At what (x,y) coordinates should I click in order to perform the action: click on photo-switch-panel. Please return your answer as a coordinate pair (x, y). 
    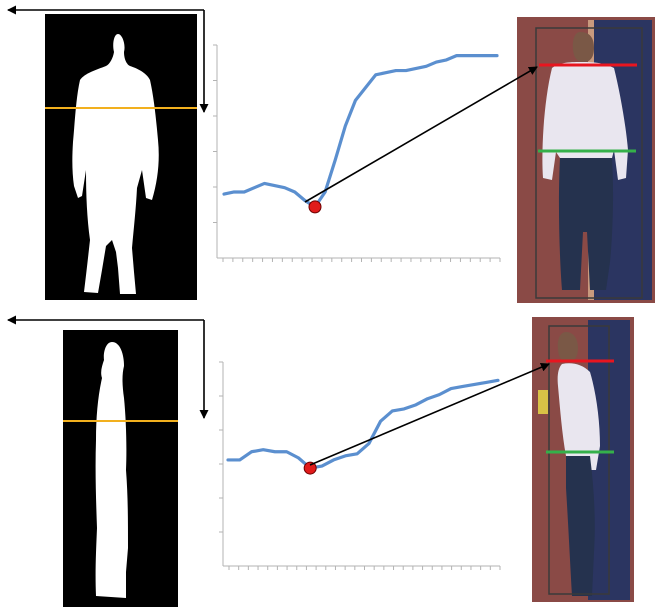
    Looking at the image, I should click on (543, 402).